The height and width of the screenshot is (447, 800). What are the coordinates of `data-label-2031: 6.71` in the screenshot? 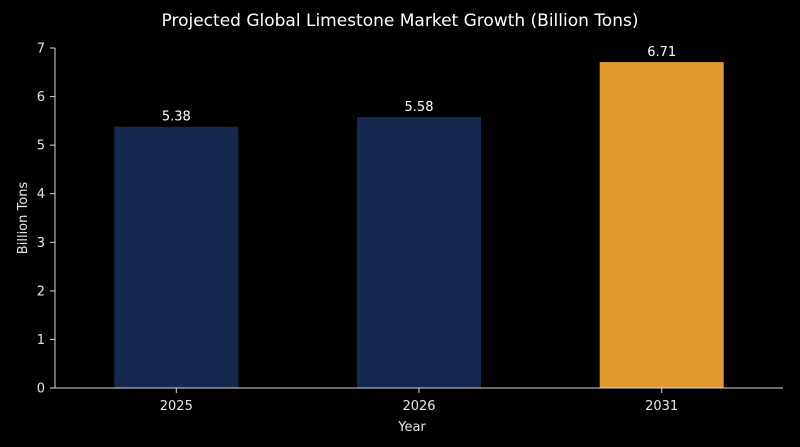 It's located at (661, 52).